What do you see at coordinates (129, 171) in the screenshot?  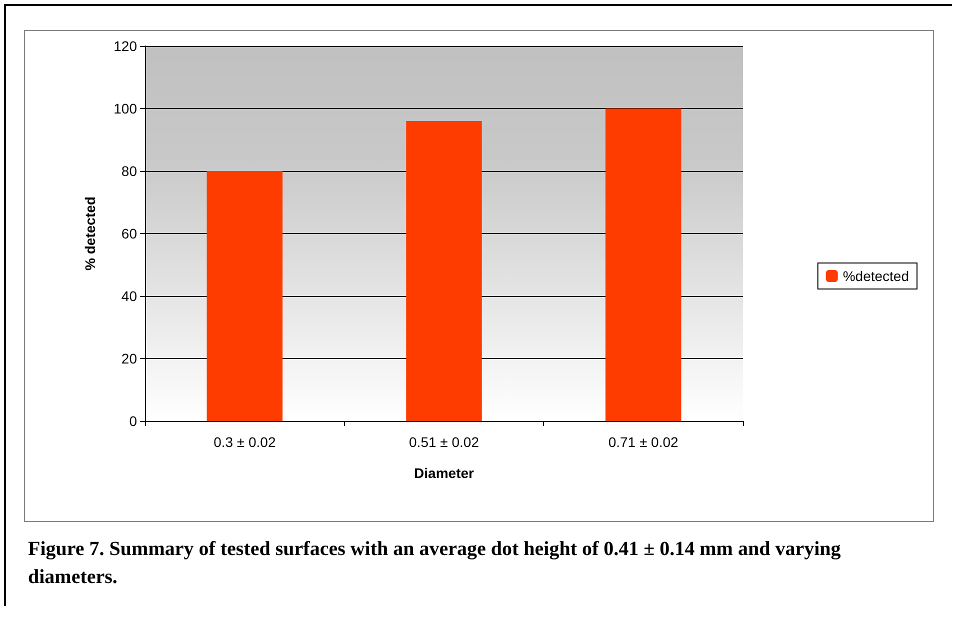 I see `y-tick-label: 80` at bounding box center [129, 171].